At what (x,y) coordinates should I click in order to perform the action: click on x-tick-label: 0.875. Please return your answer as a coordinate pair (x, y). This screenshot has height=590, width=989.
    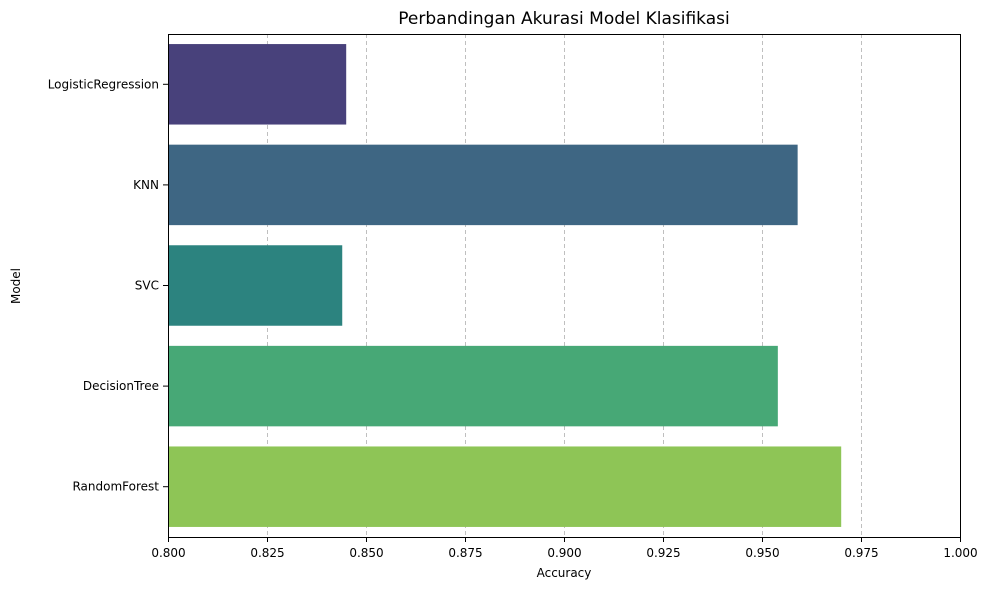
    Looking at the image, I should click on (465, 553).